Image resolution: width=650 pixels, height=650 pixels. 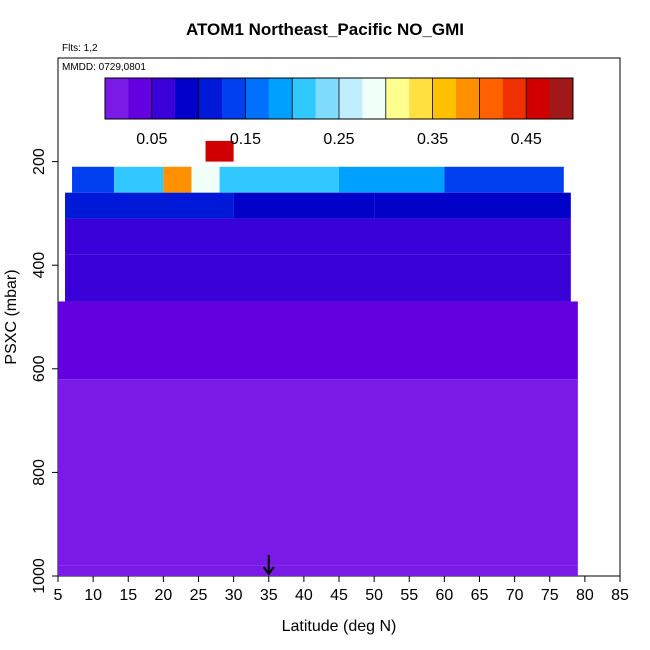 What do you see at coordinates (128, 595) in the screenshot?
I see `x-tick-label: 15` at bounding box center [128, 595].